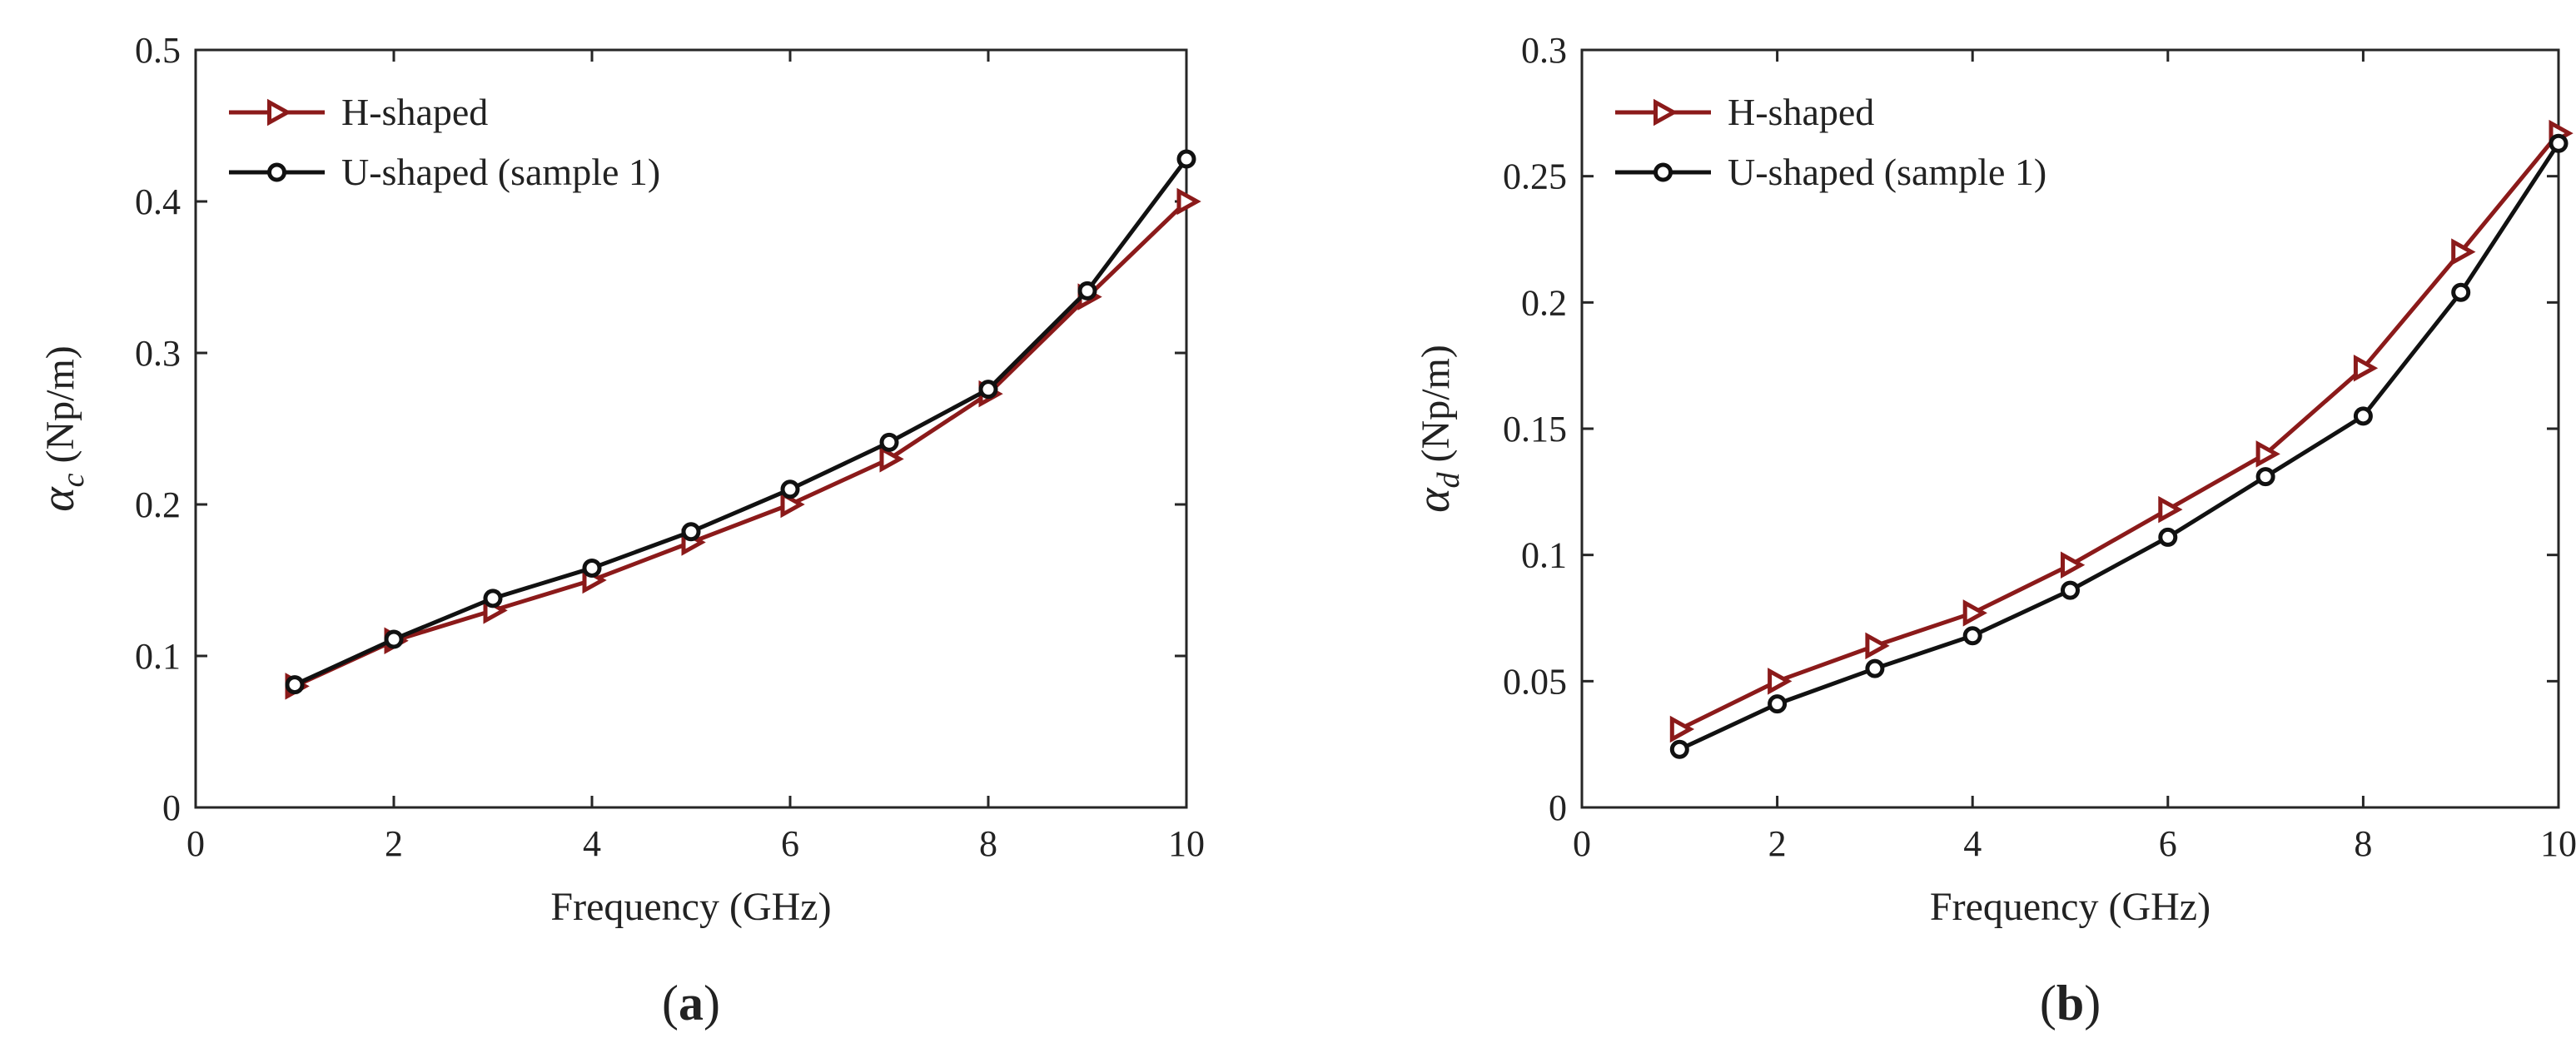  What do you see at coordinates (1535, 681) in the screenshot?
I see `y-tick-label: 0.05` at bounding box center [1535, 681].